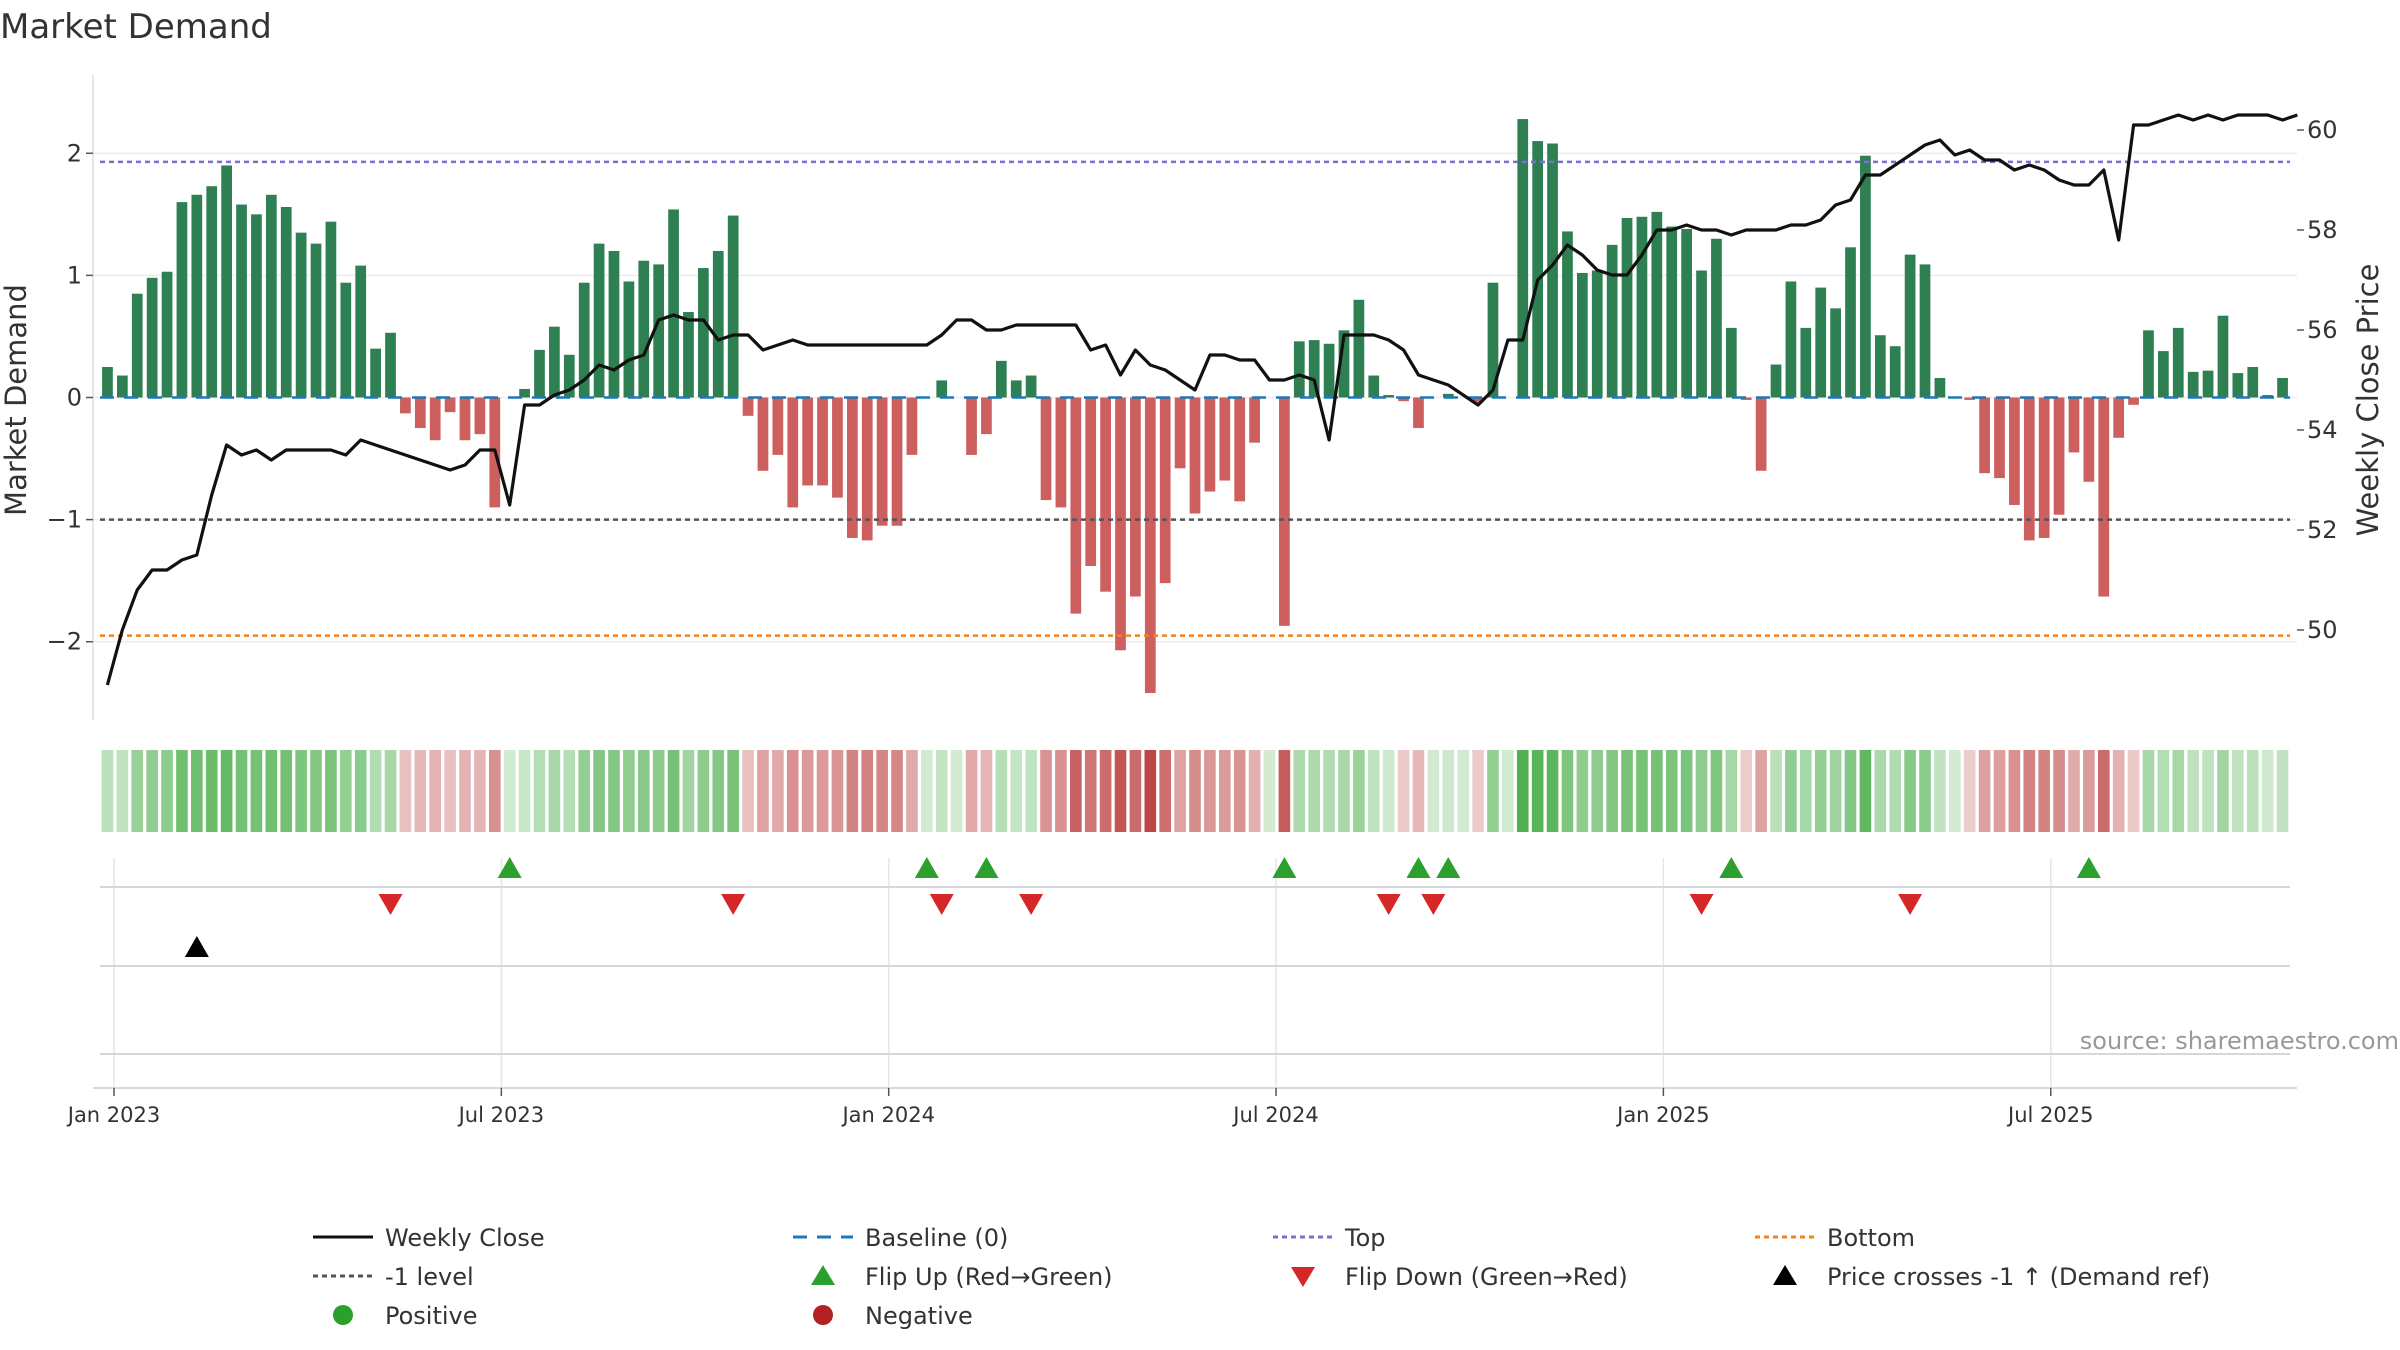 The image size is (2400, 1350). Describe the element at coordinates (1365, 1238) in the screenshot. I see `legend-label: Top` at that location.